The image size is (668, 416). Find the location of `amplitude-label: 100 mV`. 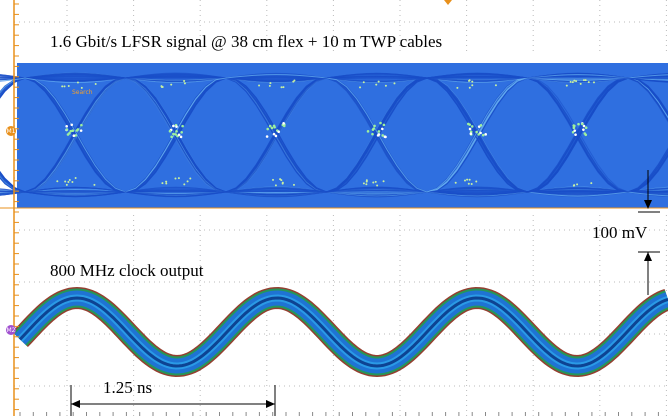

amplitude-label: 100 mV is located at coordinates (620, 232).